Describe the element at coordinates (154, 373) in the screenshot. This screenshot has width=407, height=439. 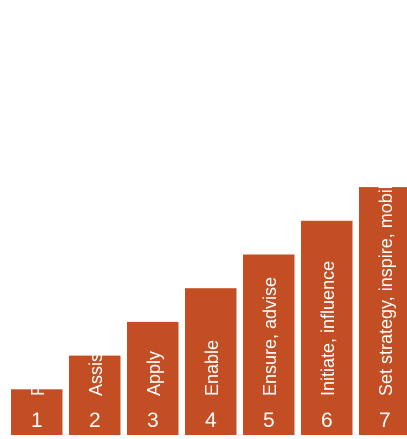
I see `bar-label-3: Apply` at that location.